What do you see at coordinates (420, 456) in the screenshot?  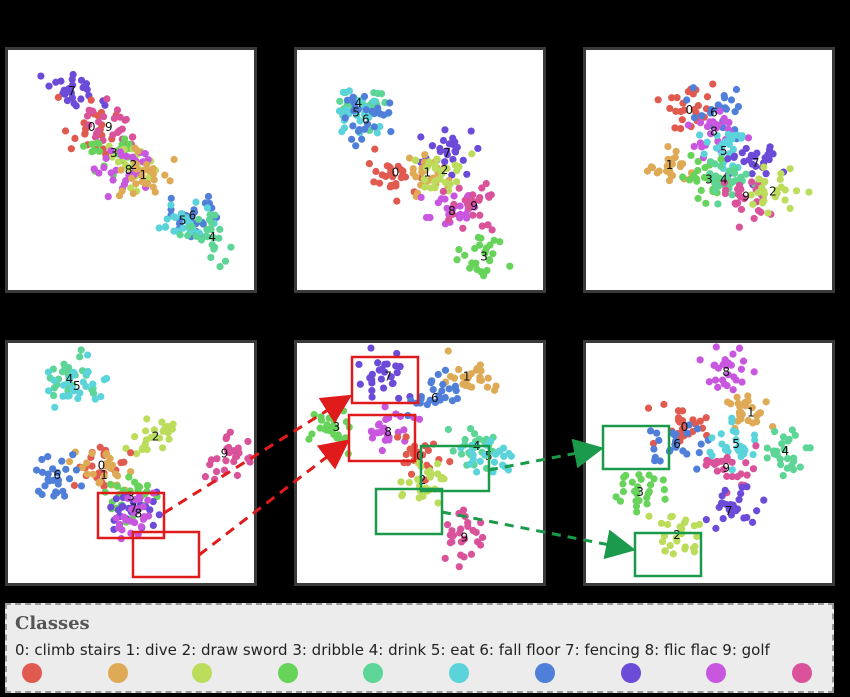 I see `cluster-label: 0` at bounding box center [420, 456].